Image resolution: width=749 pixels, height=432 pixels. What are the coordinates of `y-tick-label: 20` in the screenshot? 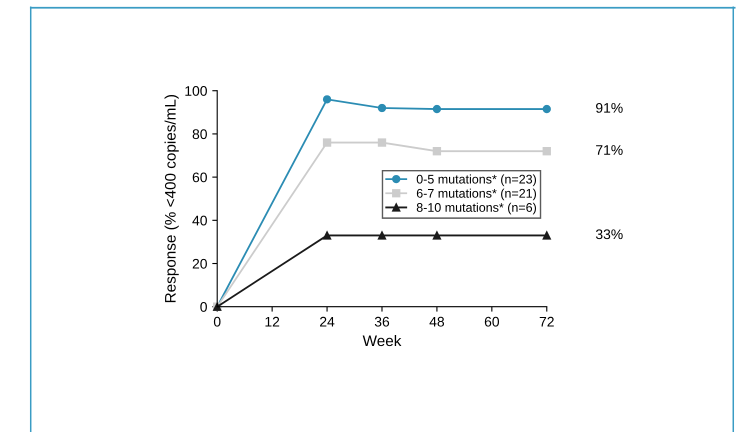 It's located at (199, 263).